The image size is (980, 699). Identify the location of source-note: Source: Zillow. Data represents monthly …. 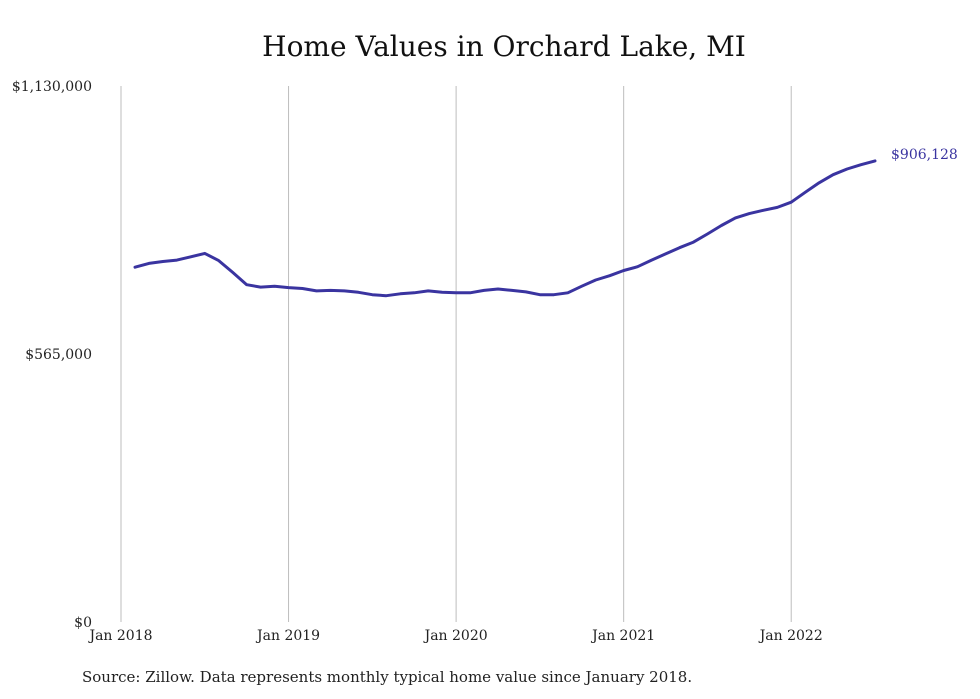
(387, 677).